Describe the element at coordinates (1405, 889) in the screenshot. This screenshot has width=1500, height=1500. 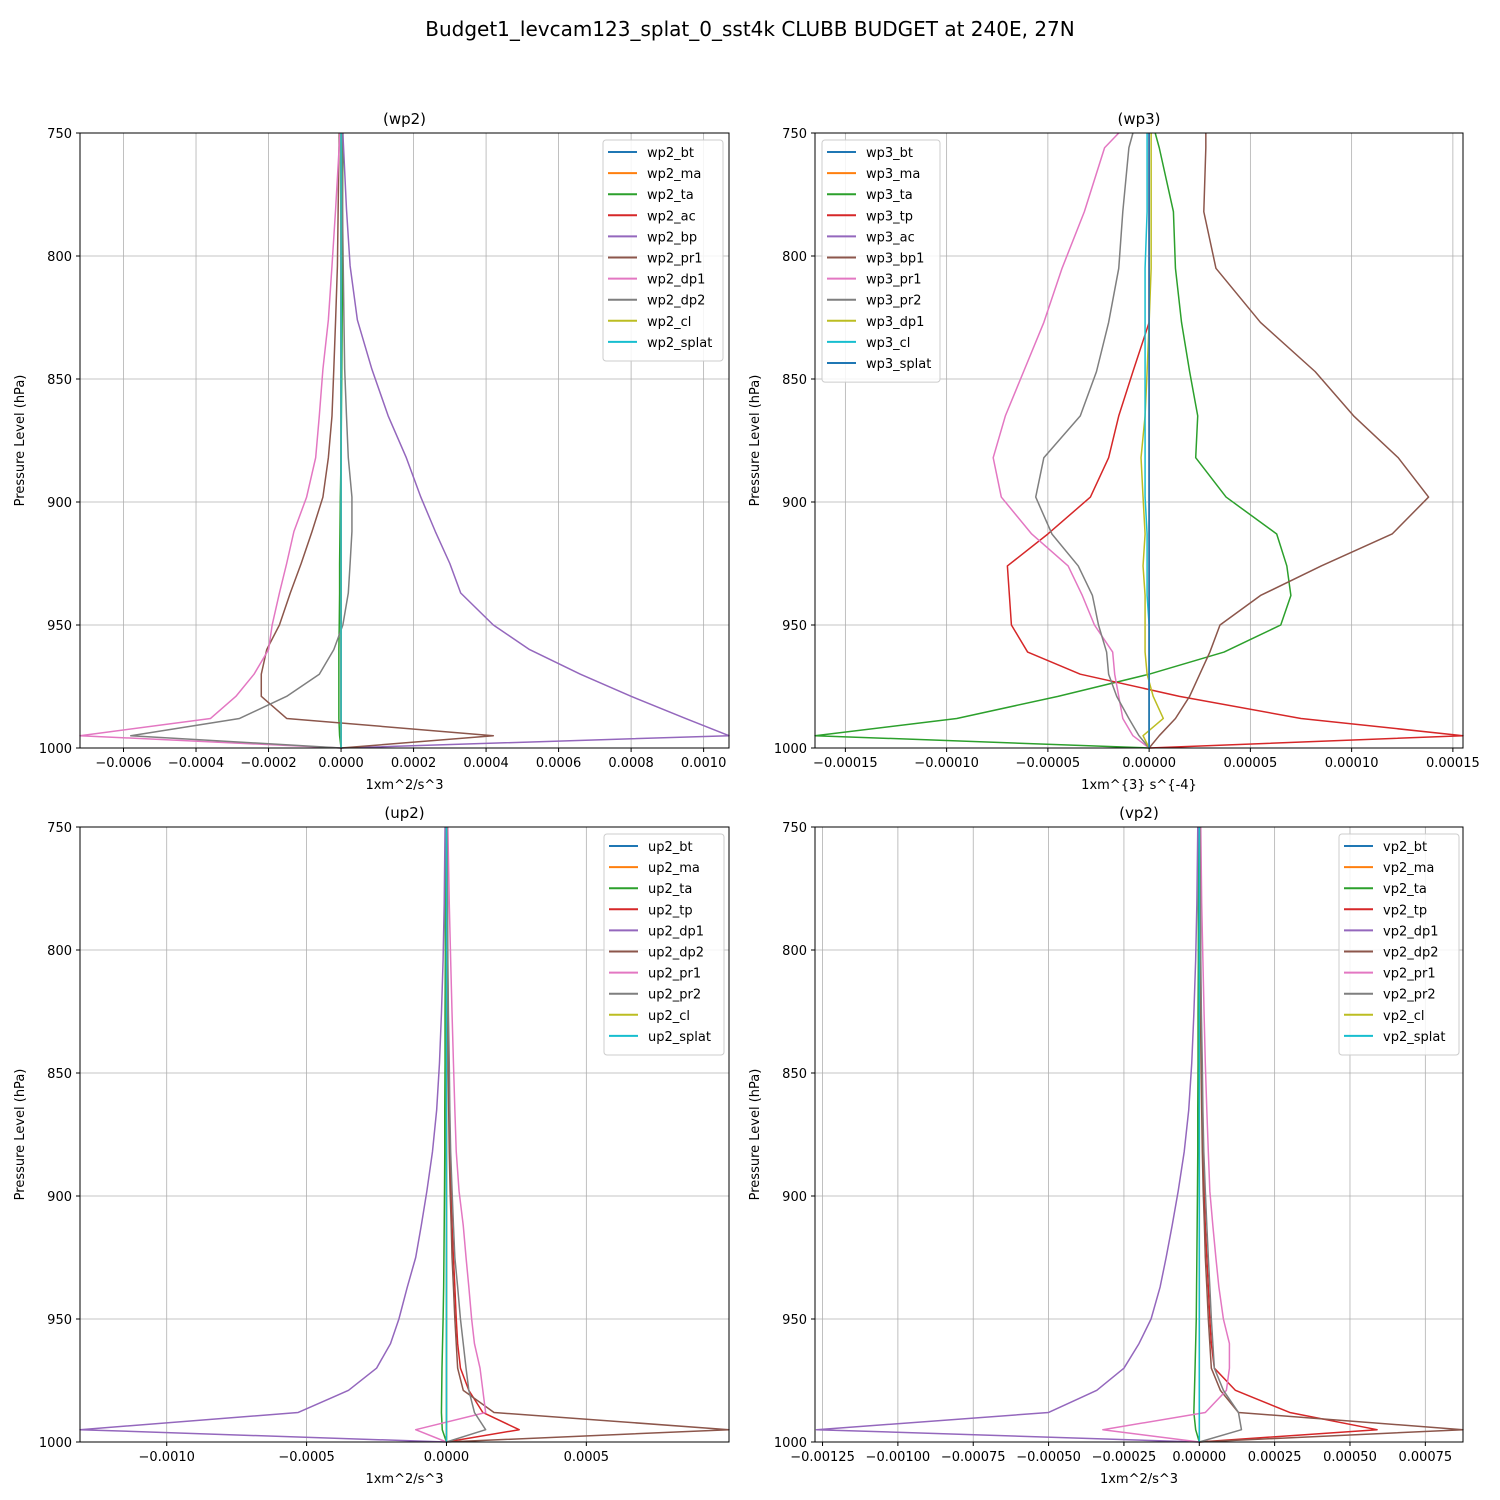
I see `legend-entry: vp2_ta` at that location.